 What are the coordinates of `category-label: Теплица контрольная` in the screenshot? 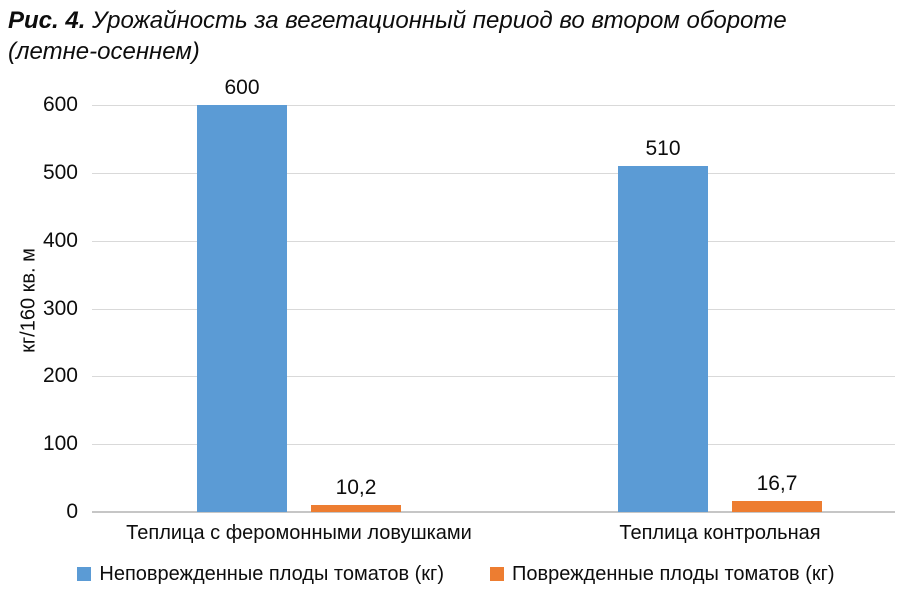 It's located at (720, 533).